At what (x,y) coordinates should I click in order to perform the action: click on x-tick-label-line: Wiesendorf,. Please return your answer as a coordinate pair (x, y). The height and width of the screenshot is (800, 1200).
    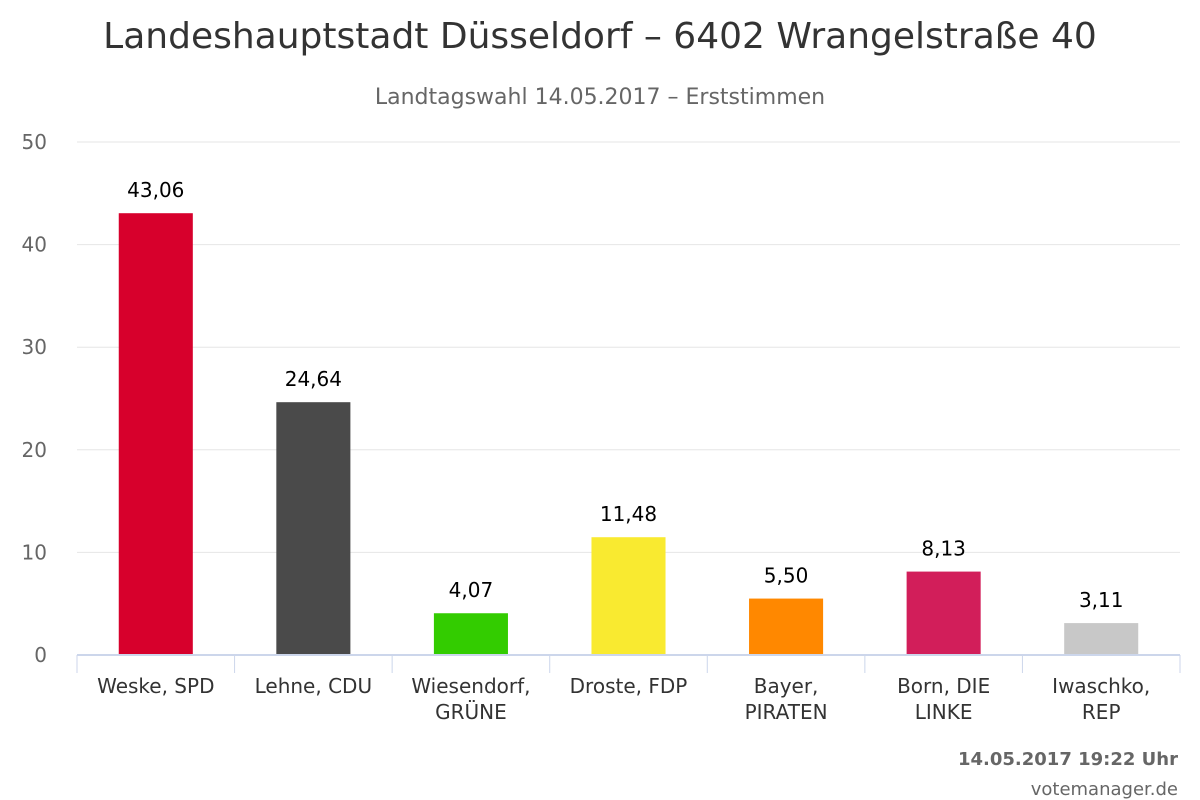
    Looking at the image, I should click on (470, 686).